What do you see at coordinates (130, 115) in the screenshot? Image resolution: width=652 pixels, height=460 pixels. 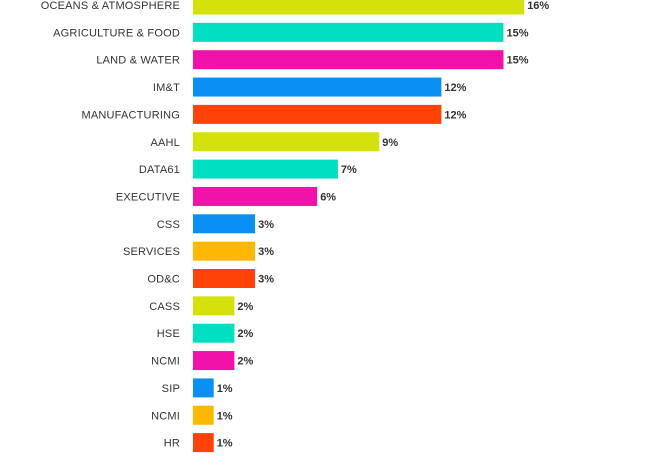 I see `category-label: MANUFACTURING` at bounding box center [130, 115].